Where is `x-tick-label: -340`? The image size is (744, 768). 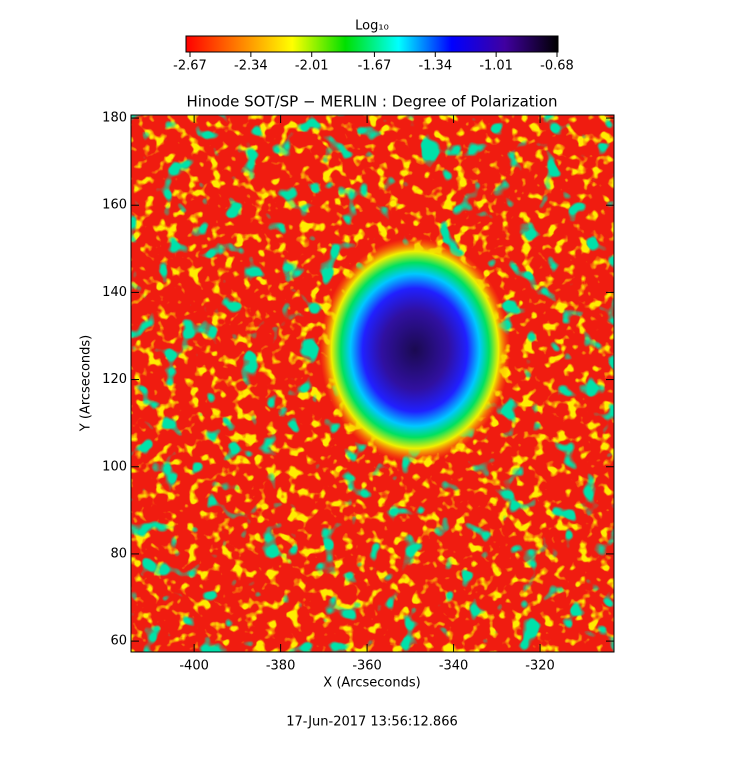
x-tick-label: -340 is located at coordinates (454, 666).